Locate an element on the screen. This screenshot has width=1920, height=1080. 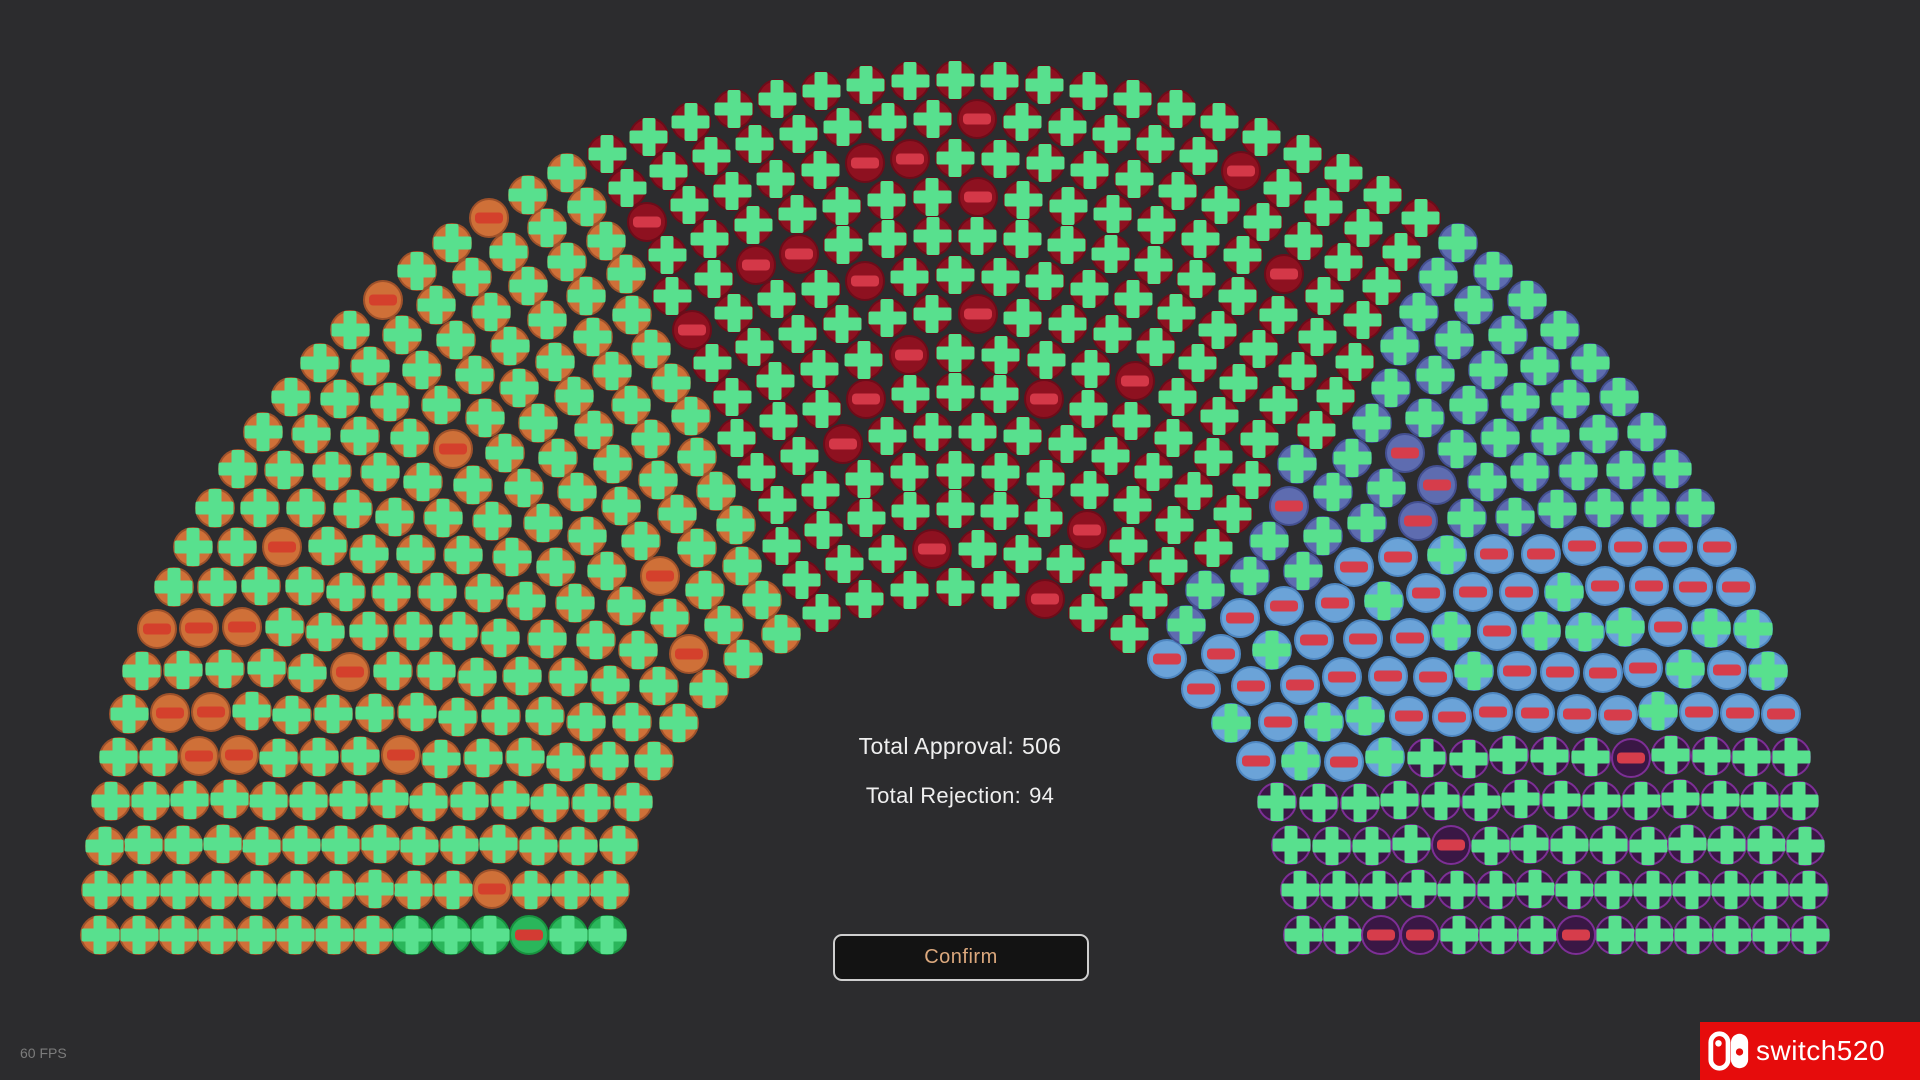
confirm-button: Confirm is located at coordinates (961, 957).